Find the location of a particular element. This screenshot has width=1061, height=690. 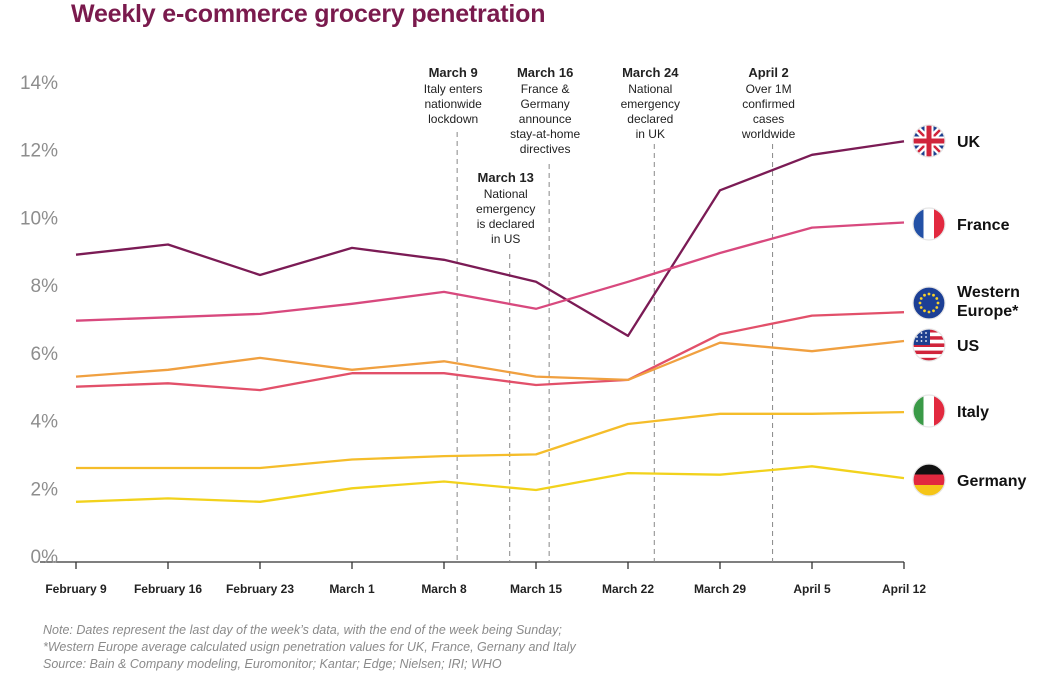

legend-label: UK is located at coordinates (969, 142).